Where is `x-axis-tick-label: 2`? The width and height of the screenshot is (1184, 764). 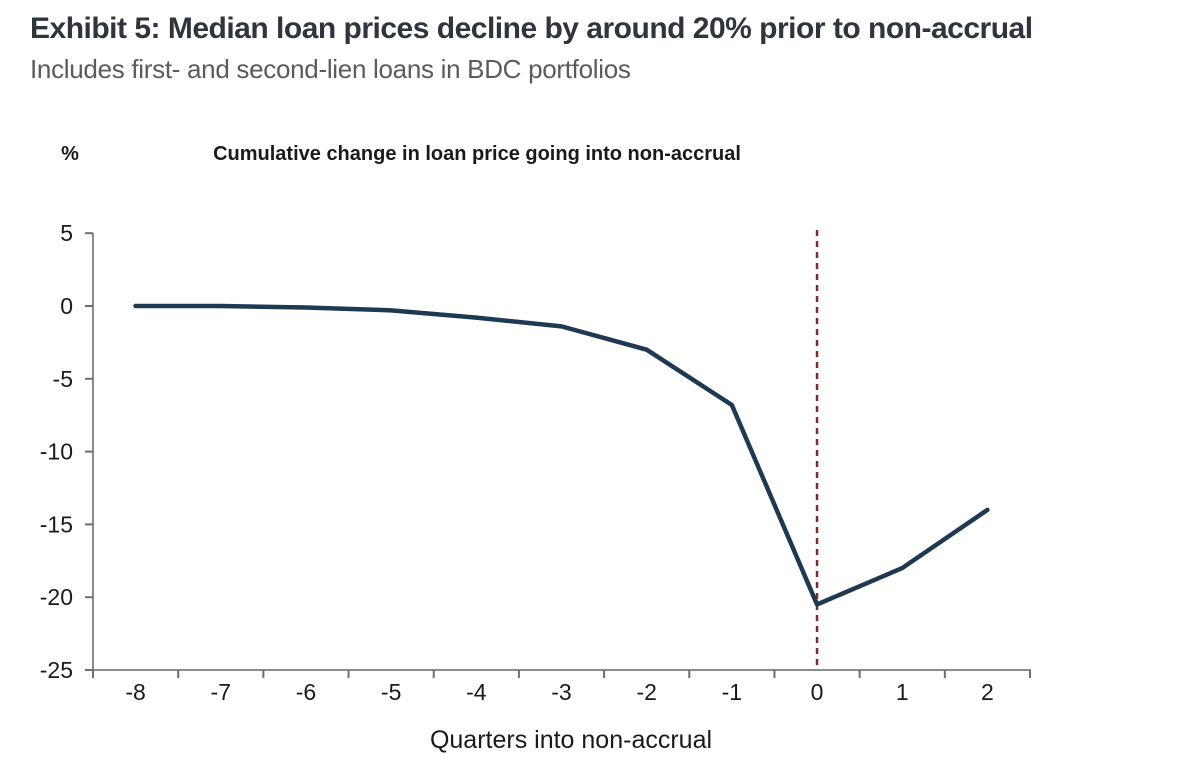
x-axis-tick-label: 2 is located at coordinates (987, 692).